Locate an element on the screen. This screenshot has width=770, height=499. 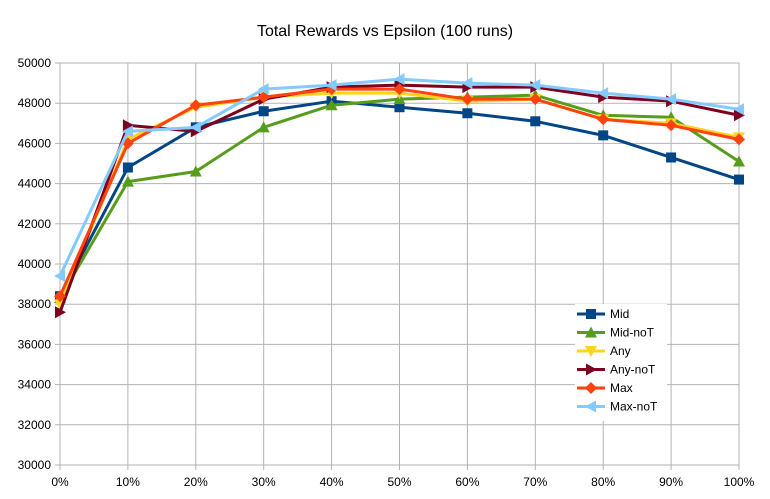
legend-label: Any is located at coordinates (620, 351).